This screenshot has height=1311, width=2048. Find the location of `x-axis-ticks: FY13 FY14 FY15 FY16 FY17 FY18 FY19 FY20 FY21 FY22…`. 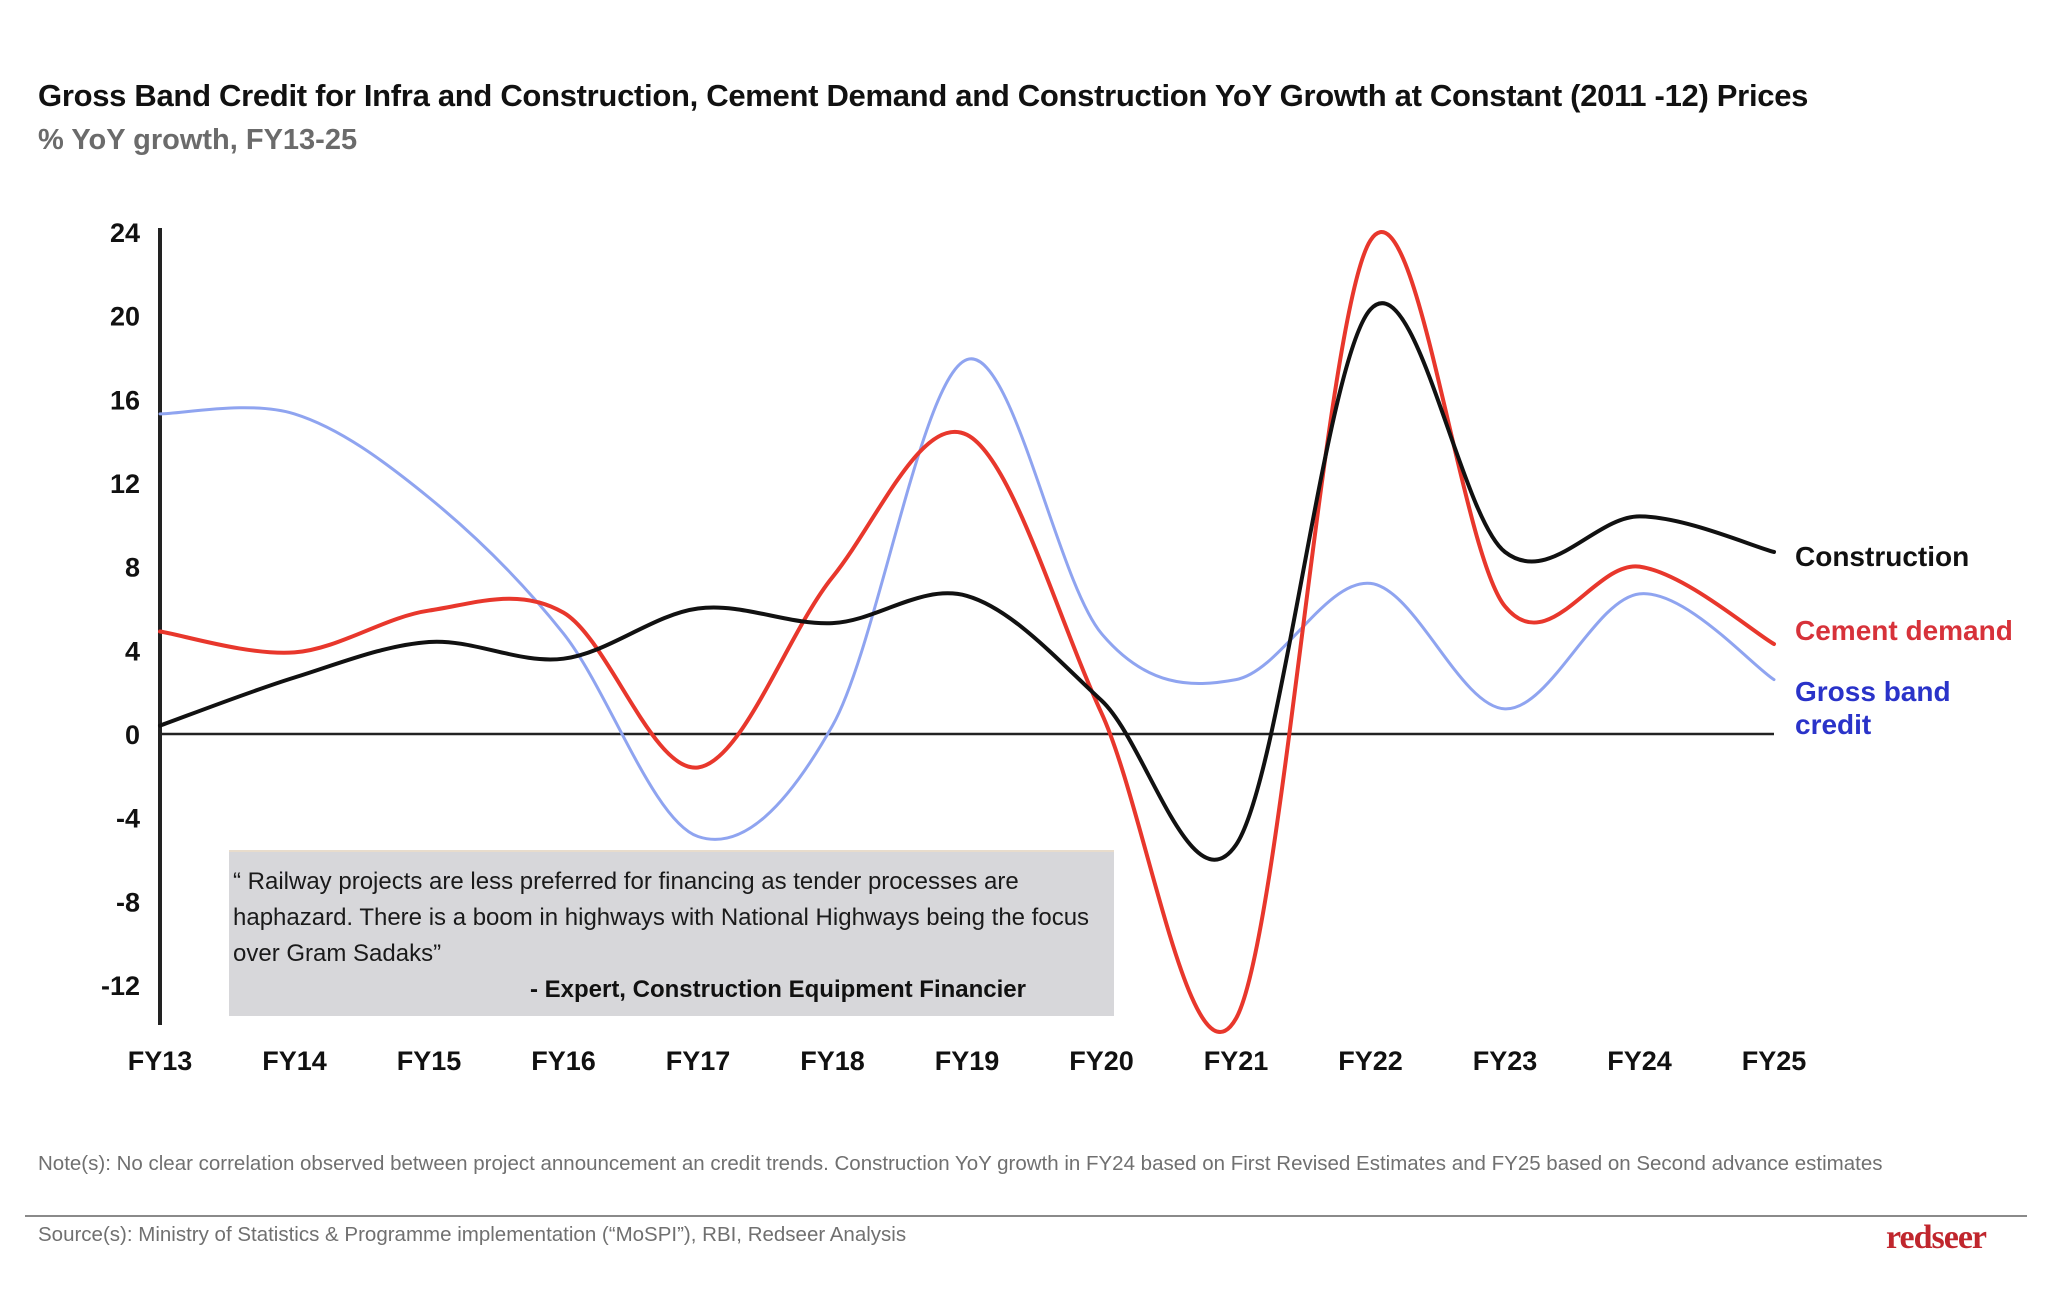

x-axis-ticks: FY13 FY14 FY15 FY16 FY17 FY18 FY19 FY20 FY21 FY22… is located at coordinates (967, 1061).